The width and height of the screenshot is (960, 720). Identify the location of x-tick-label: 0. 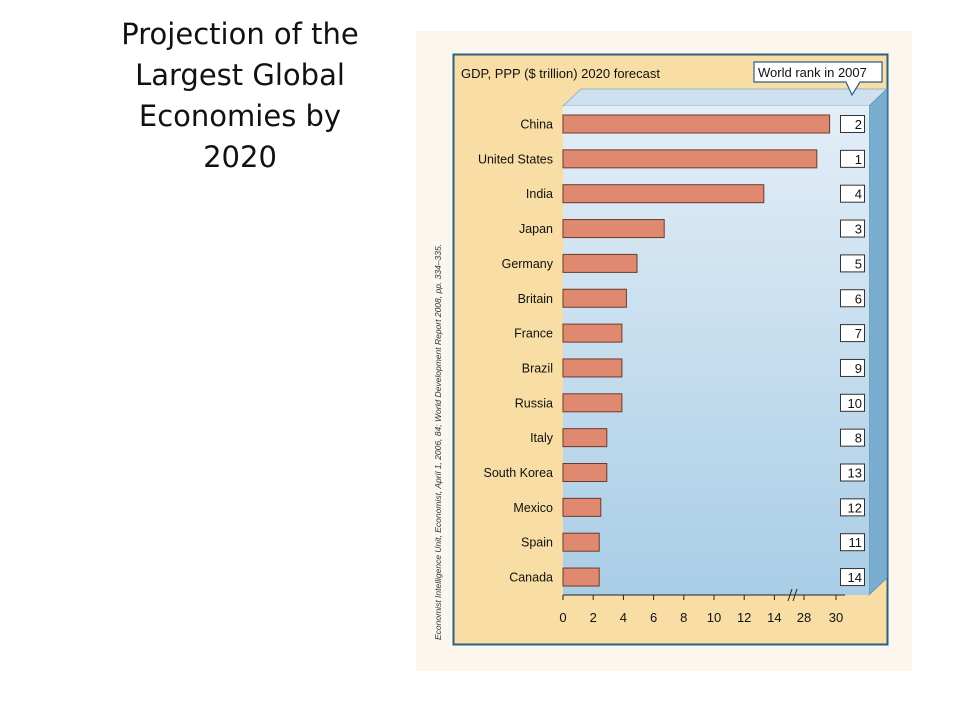
(562, 617).